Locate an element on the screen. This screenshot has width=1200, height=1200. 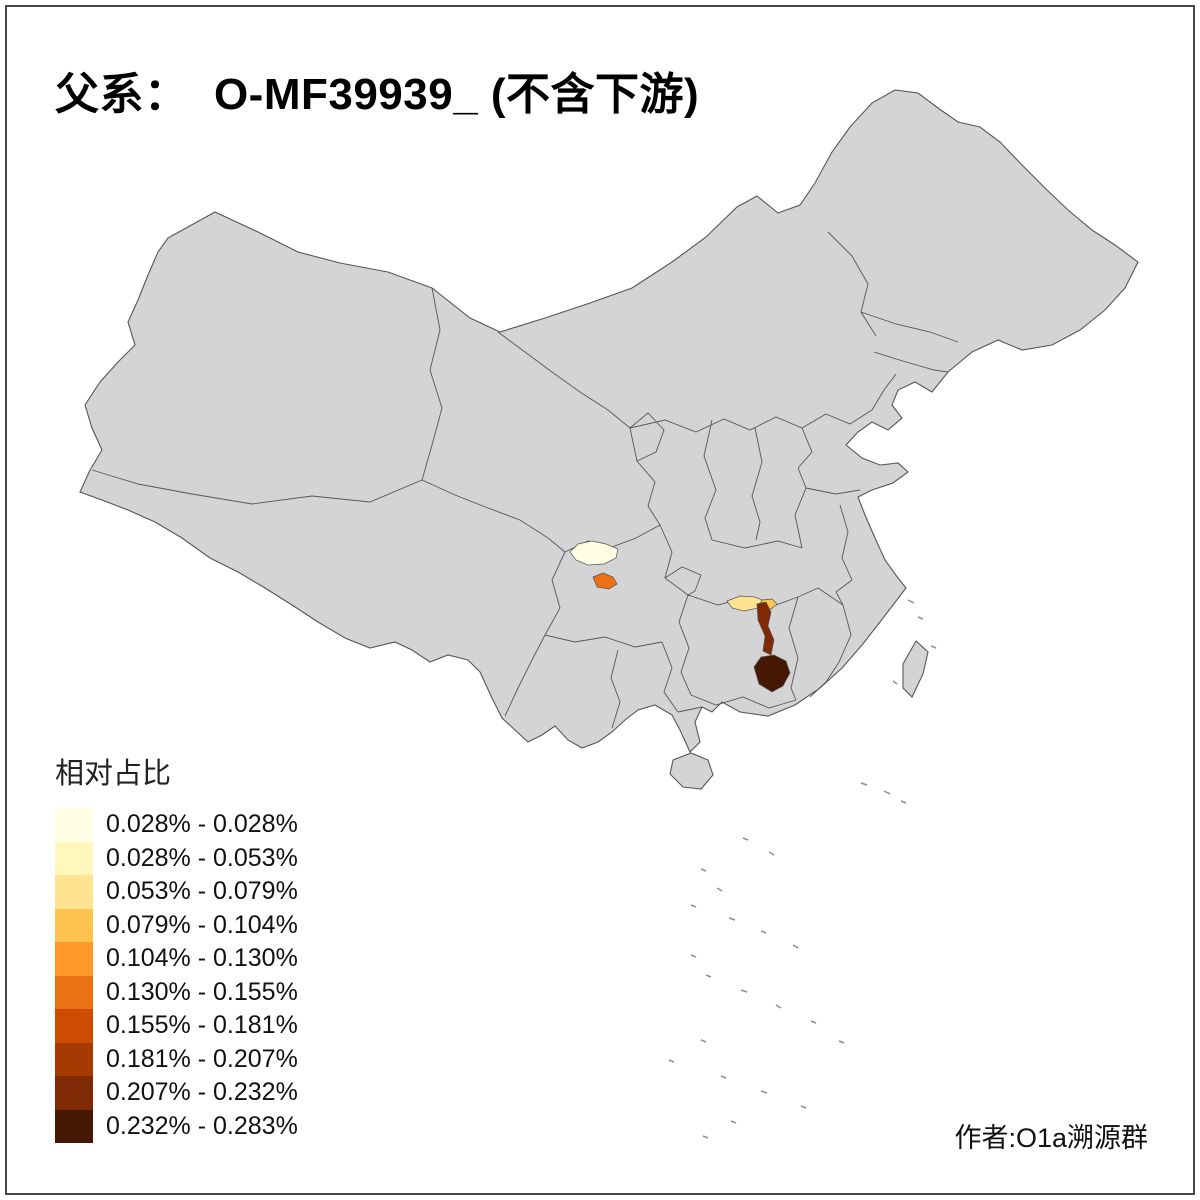
legend-item: 0.130% - 0.155% is located at coordinates (176, 992).